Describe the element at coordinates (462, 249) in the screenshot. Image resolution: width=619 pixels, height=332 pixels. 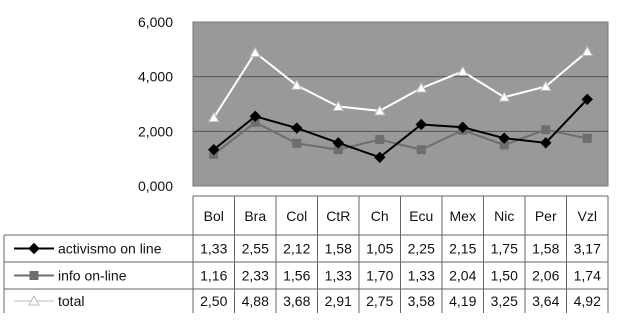
I see `data-label: 2,15` at that location.